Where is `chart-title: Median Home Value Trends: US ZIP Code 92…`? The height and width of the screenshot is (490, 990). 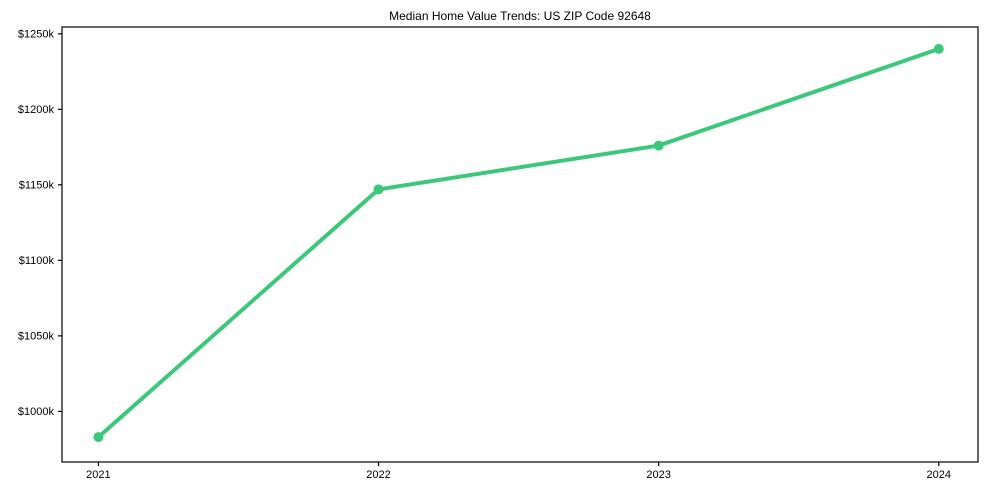 chart-title: Median Home Value Trends: US ZIP Code 92… is located at coordinates (520, 16).